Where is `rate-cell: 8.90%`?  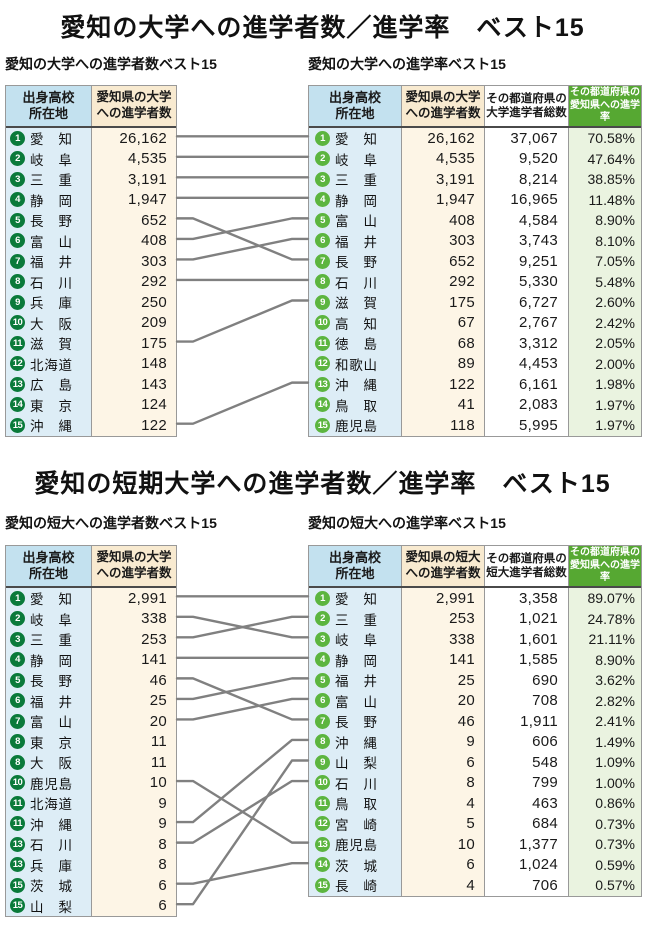 rate-cell: 8.90% is located at coordinates (604, 660).